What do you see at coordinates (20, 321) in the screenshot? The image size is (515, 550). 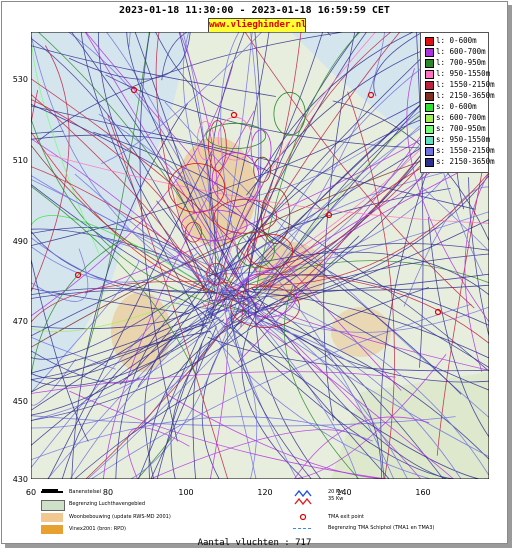 I see `y-tick-label: 470` at bounding box center [20, 321].